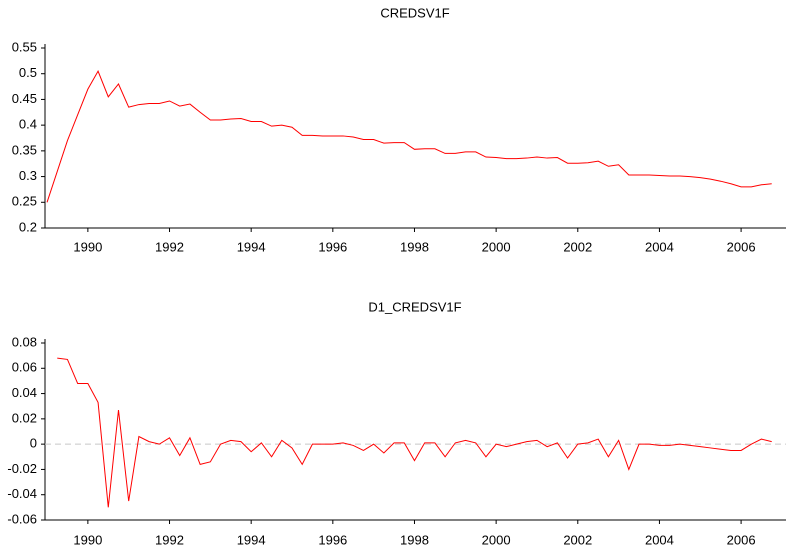 The width and height of the screenshot is (788, 556). Describe the element at coordinates (24, 417) in the screenshot. I see `y-tick-label: 0.02` at that location.